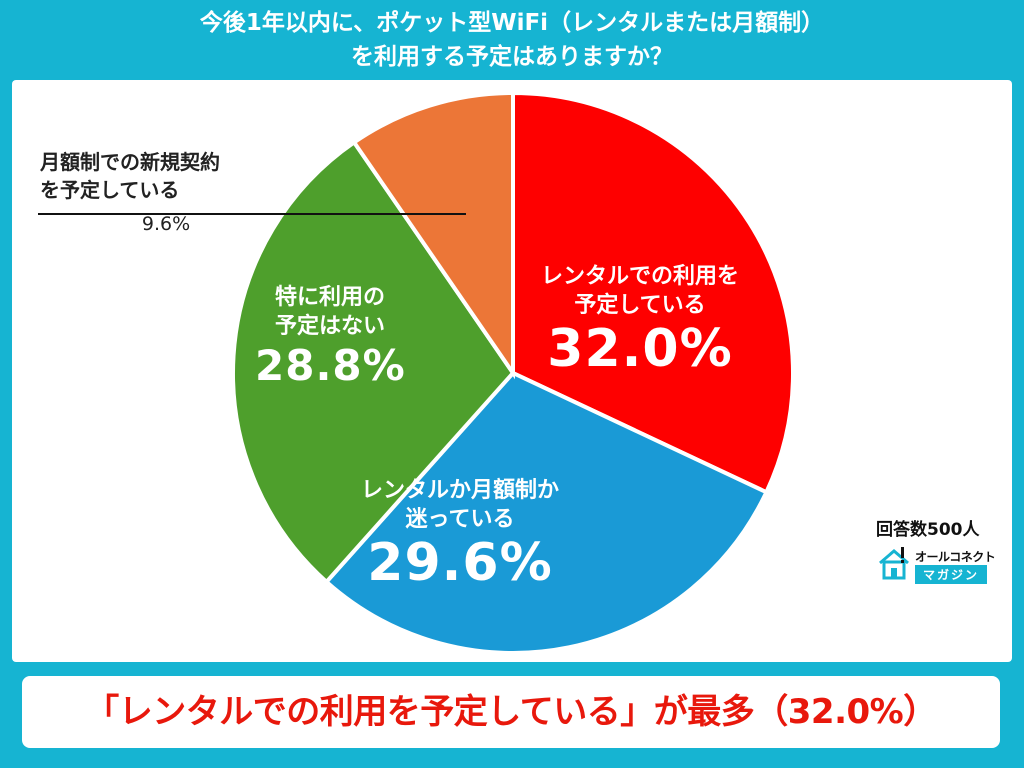  What do you see at coordinates (329, 326) in the screenshot?
I see `slice-label-none-line2: 予定はない` at bounding box center [329, 326].